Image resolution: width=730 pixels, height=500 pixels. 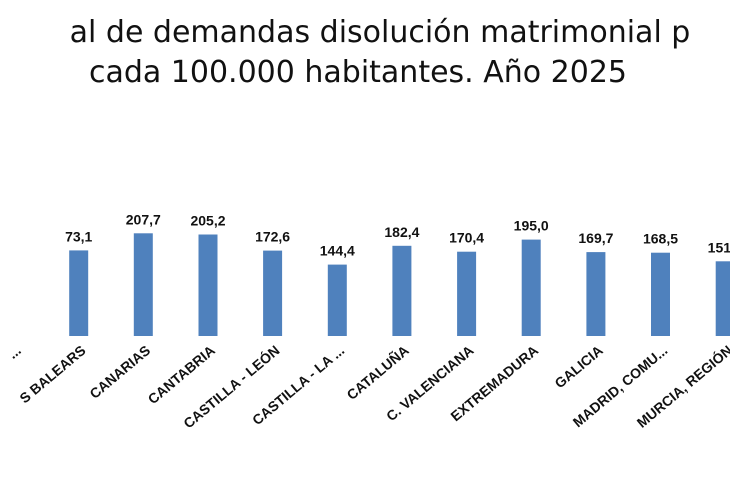 I want to click on category-label-6: CATALUÑA, so click(x=377, y=372).